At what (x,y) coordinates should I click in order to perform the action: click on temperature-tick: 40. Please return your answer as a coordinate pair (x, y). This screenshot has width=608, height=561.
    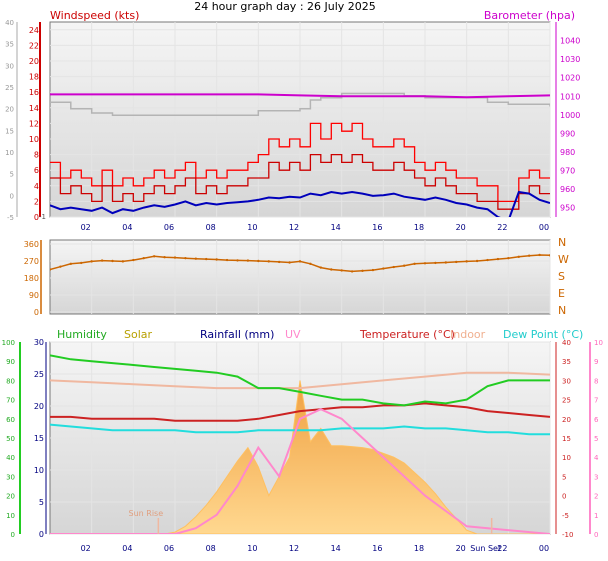
    Looking at the image, I should click on (566, 343).